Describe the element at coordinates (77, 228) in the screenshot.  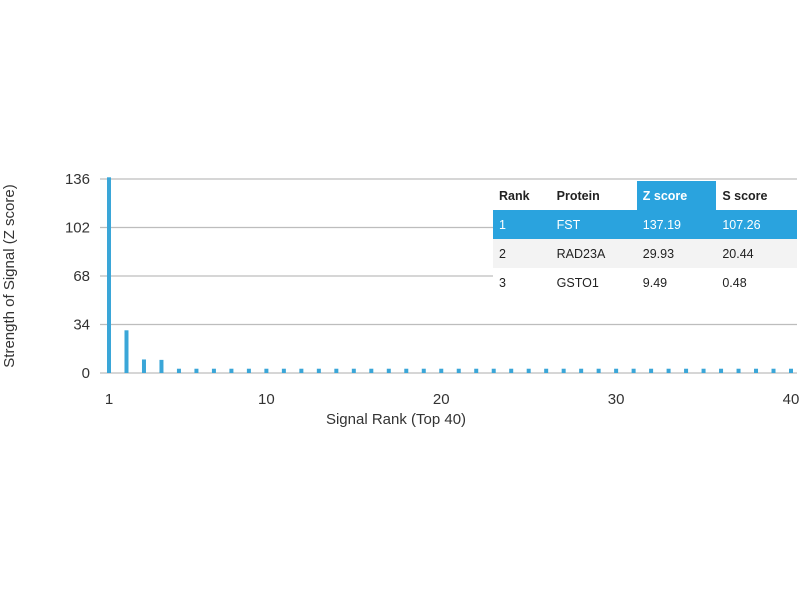
I see `y-tick-label: 102` at that location.